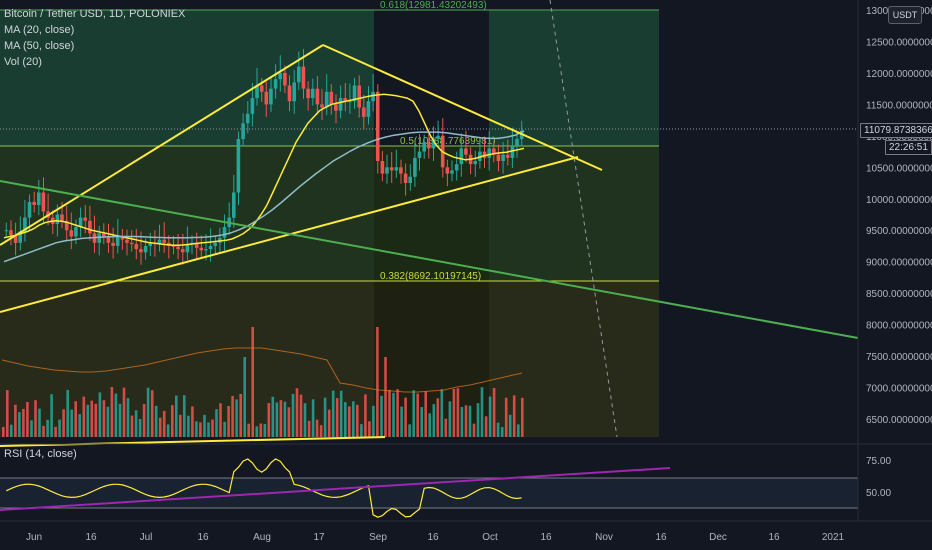 This screenshot has height=550, width=932. I want to click on currency-badge: USDT, so click(905, 15).